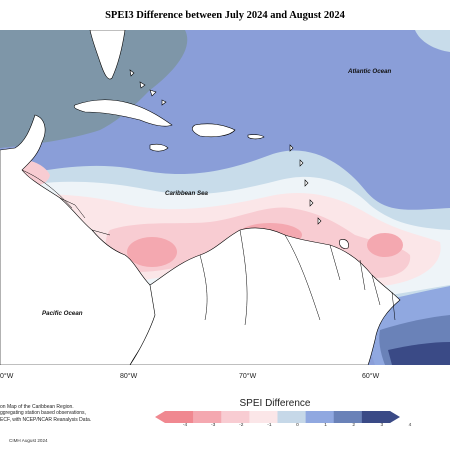  Describe the element at coordinates (46, 419) in the screenshot. I see `method-note-line: ECF, with NCEP/NCAR Reanalysis Data.` at that location.